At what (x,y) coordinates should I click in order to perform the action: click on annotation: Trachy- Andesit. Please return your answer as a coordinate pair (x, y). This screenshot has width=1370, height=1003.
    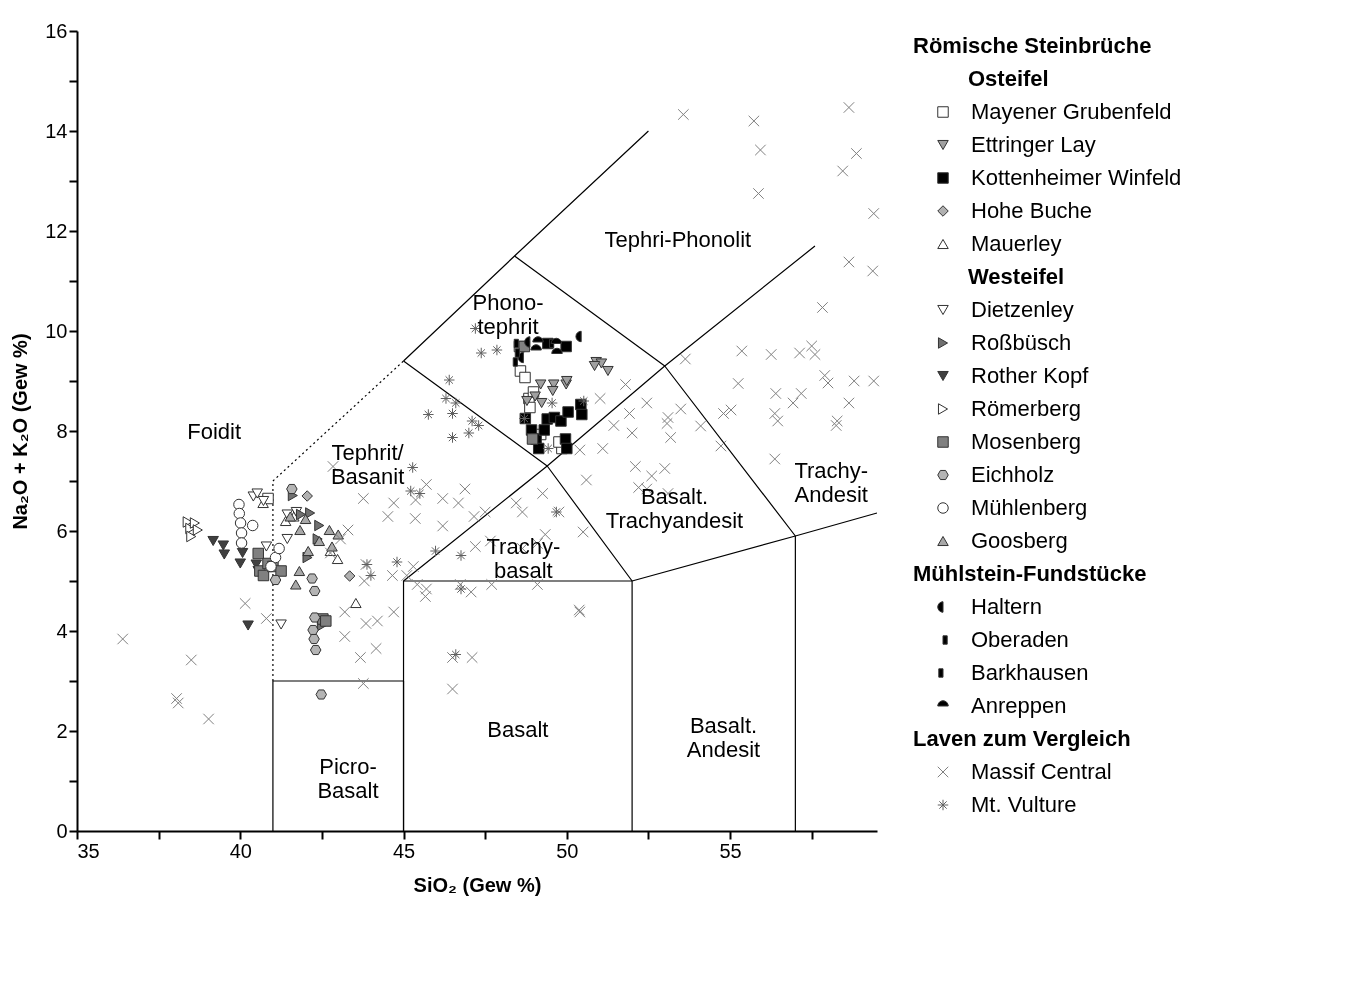
    Looking at the image, I should click on (831, 482).